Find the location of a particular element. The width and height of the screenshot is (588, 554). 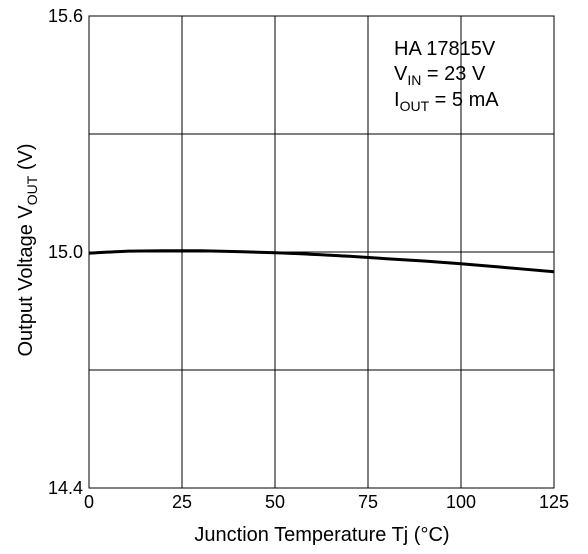

y-axis-ticks: 14.4 15.0 15.6 is located at coordinates (65, 252).